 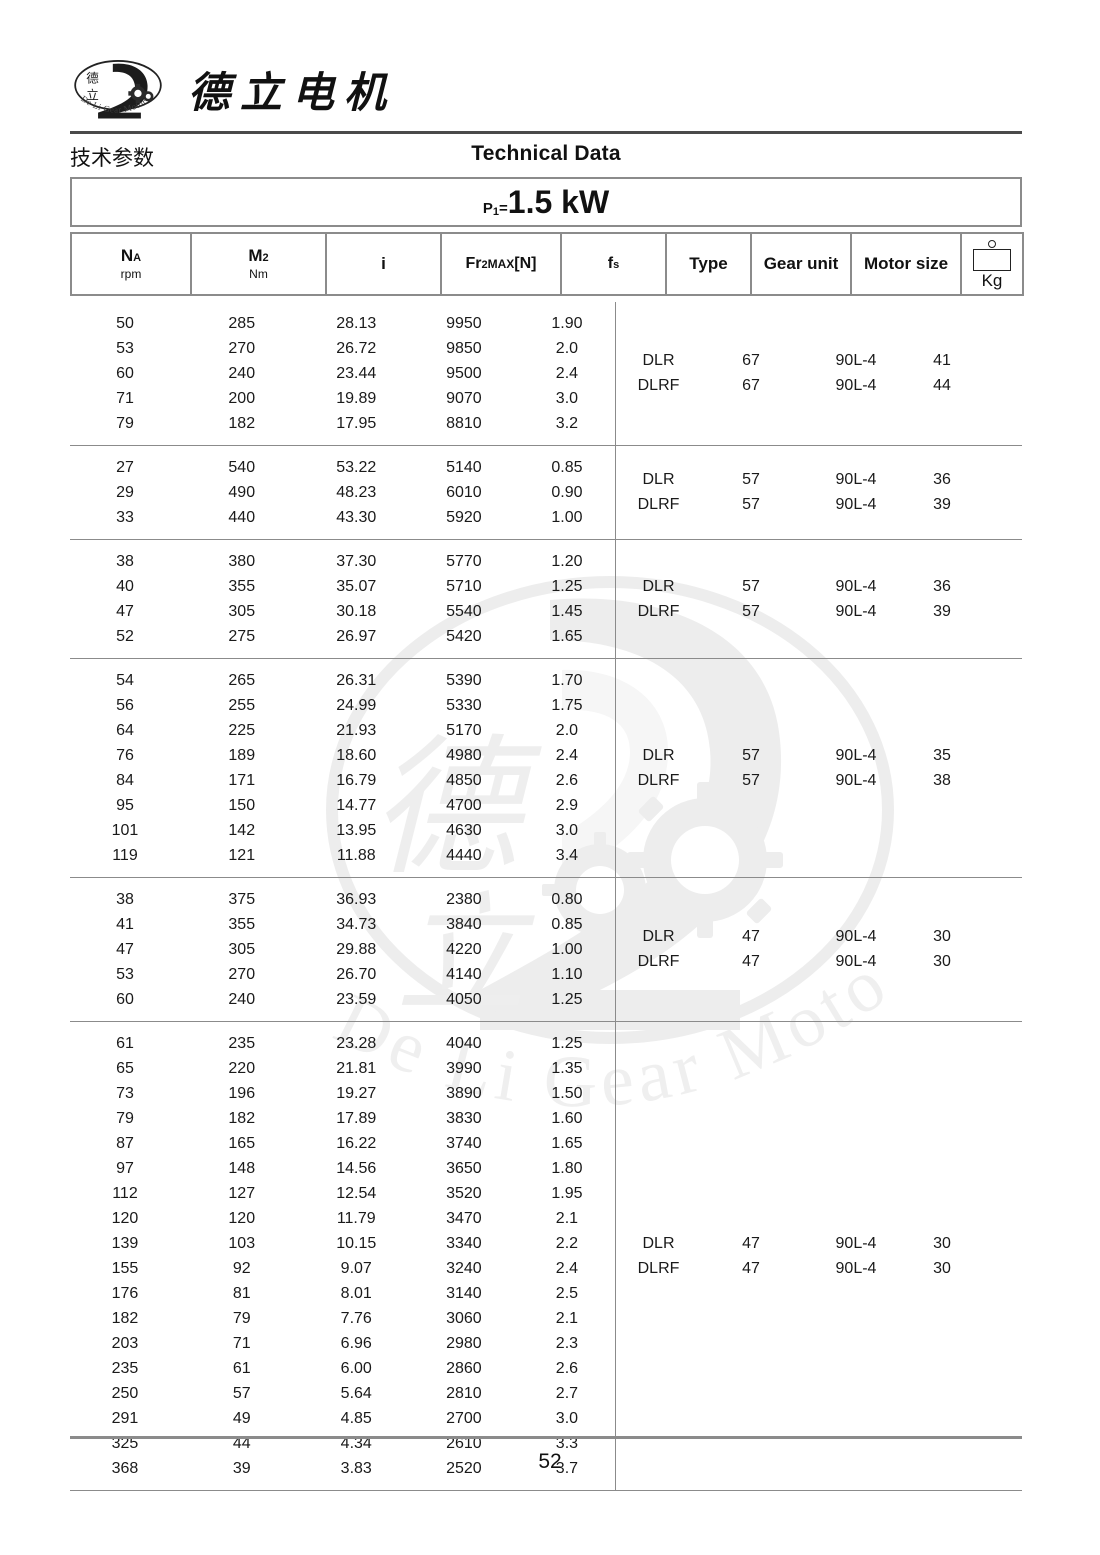 I want to click on cell-na: 84, so click(x=125, y=780).